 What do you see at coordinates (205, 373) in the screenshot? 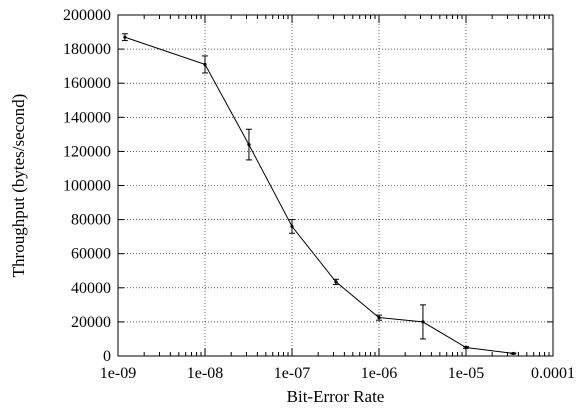
I see `x-tick-label: 1e-08` at bounding box center [205, 373].